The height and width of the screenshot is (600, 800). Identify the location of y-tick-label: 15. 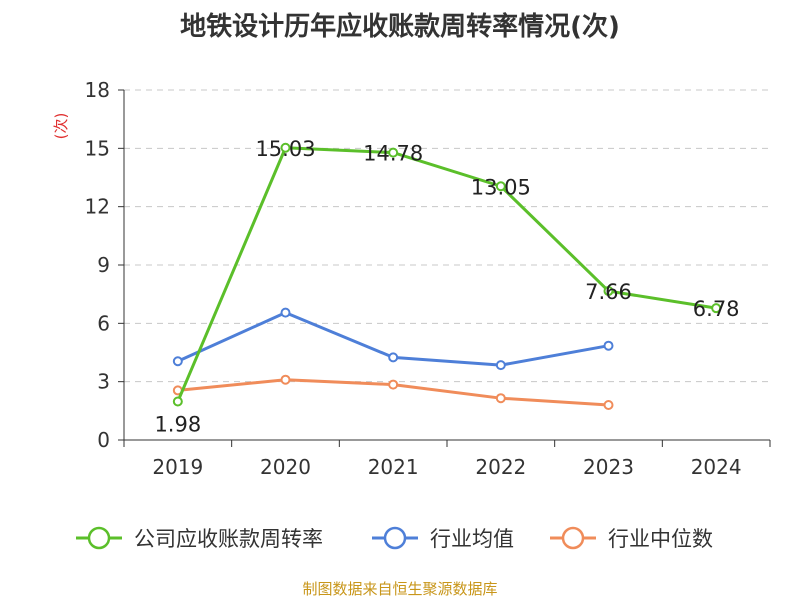
(97, 148).